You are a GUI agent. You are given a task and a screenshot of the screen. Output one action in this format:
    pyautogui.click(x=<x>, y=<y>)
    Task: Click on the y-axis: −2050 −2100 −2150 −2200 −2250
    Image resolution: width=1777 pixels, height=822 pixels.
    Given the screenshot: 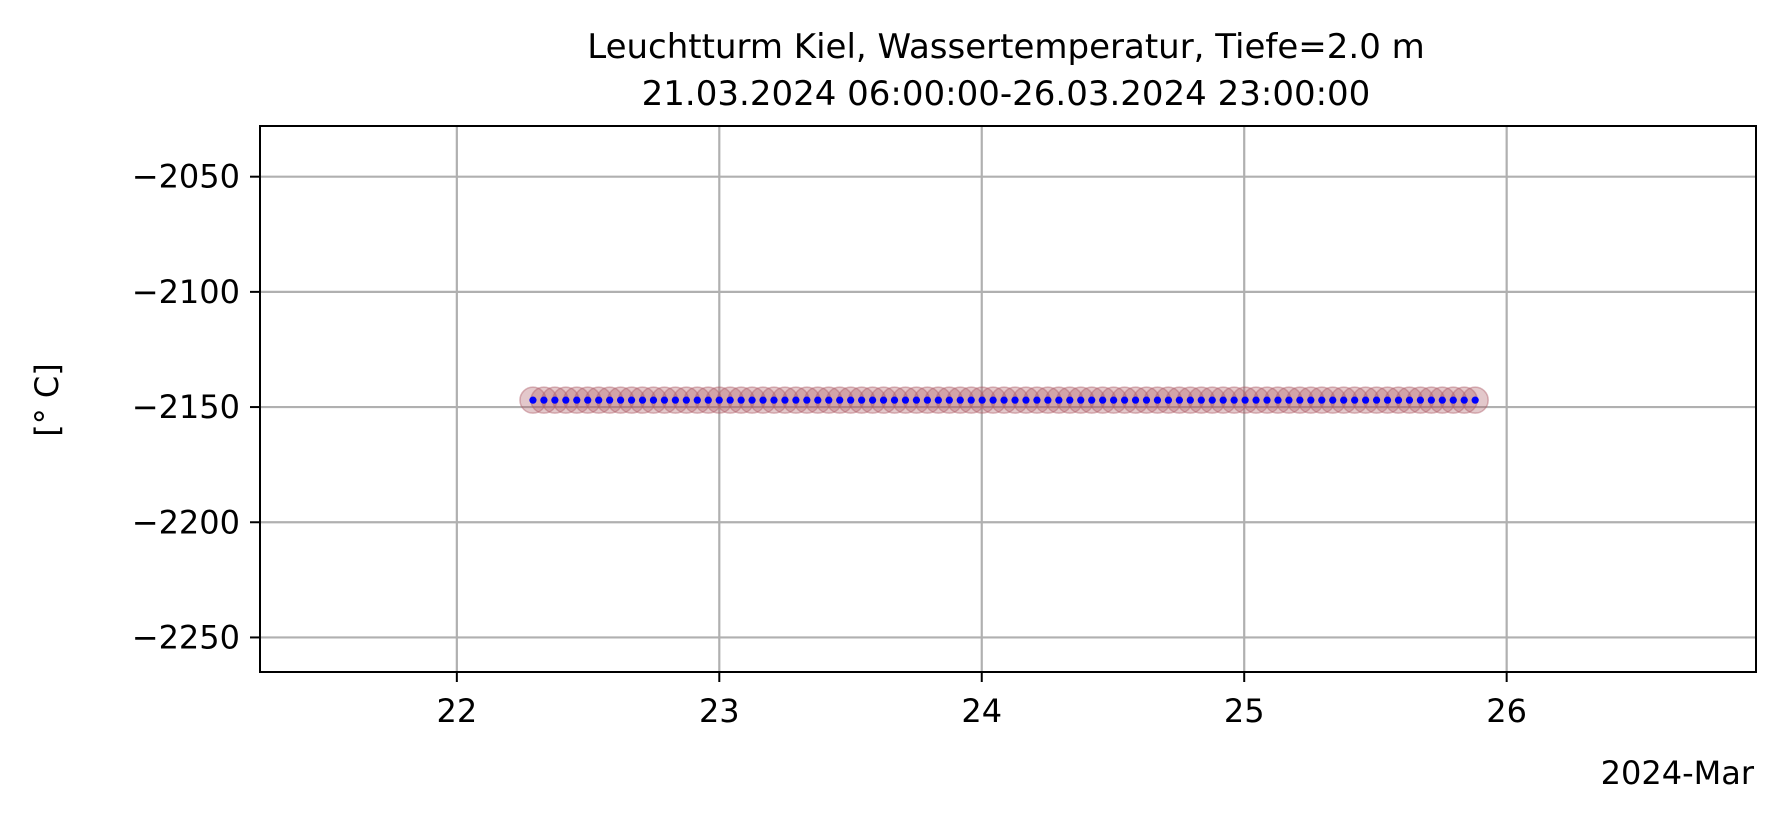 What is the action you would take?
    pyautogui.click(x=196, y=407)
    